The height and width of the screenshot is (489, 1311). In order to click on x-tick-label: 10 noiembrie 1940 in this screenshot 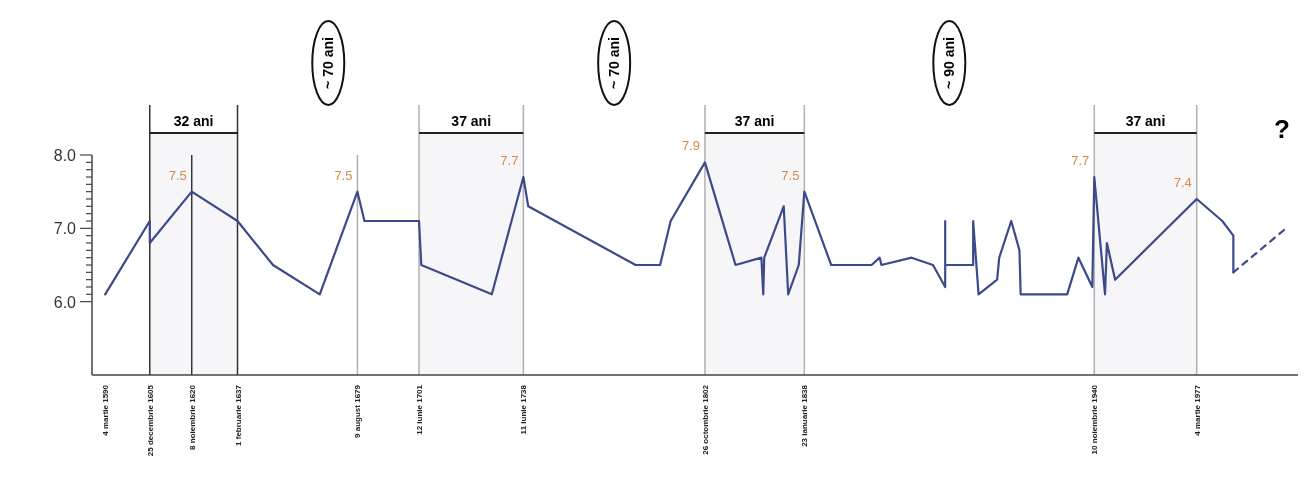, I will do `click(1095, 419)`.